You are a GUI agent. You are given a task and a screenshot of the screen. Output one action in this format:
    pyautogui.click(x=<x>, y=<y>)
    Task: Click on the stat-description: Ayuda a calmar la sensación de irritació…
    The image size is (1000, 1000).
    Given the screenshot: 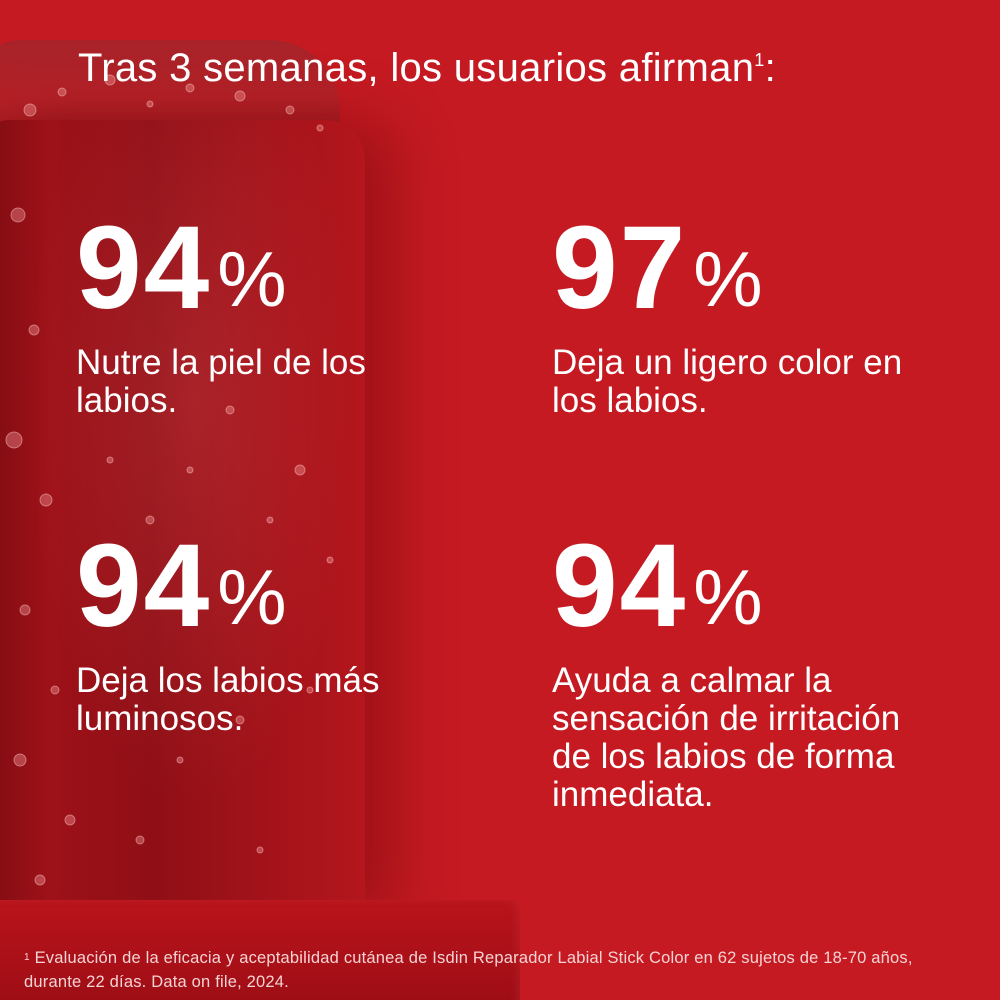 What is the action you would take?
    pyautogui.click(x=726, y=738)
    